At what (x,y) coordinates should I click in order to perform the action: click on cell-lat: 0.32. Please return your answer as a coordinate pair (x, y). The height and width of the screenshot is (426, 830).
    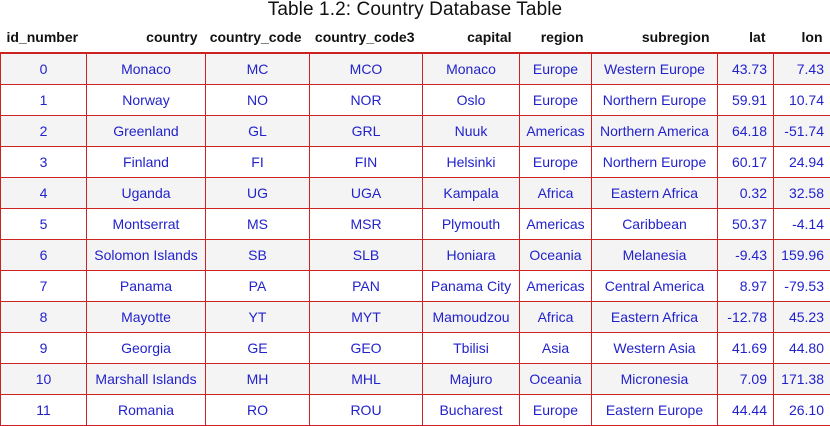
    Looking at the image, I should click on (746, 193).